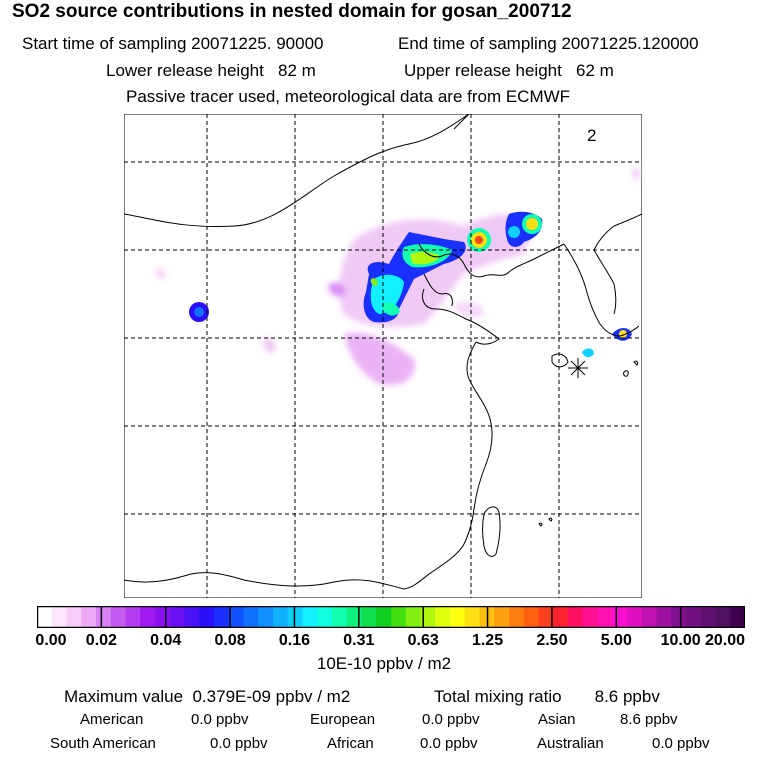  Describe the element at coordinates (680, 640) in the screenshot. I see `colorbar-tick-label: 10.00` at that location.